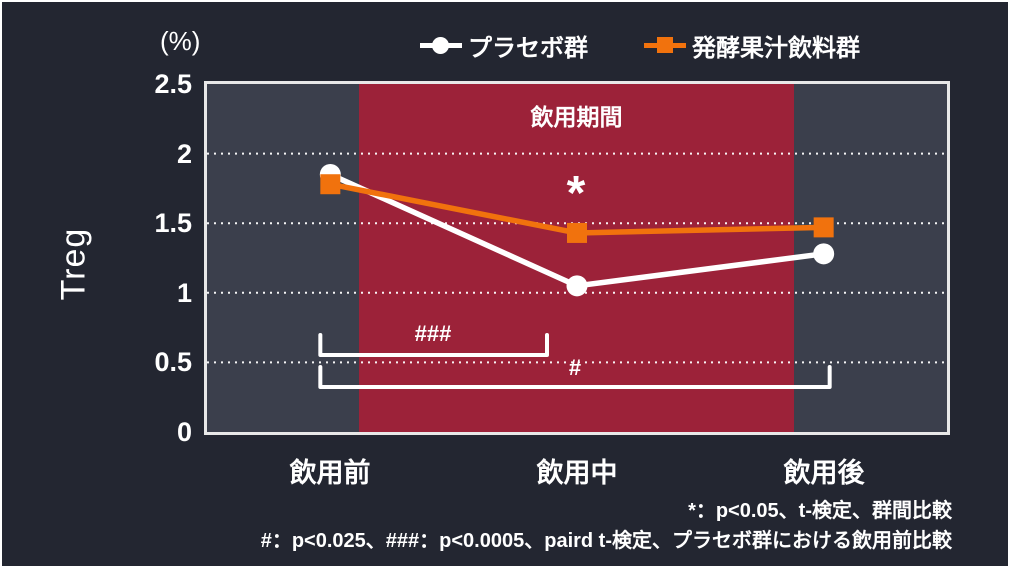  I want to click on legend-label-placebo: プラセボ群, so click(528, 48).